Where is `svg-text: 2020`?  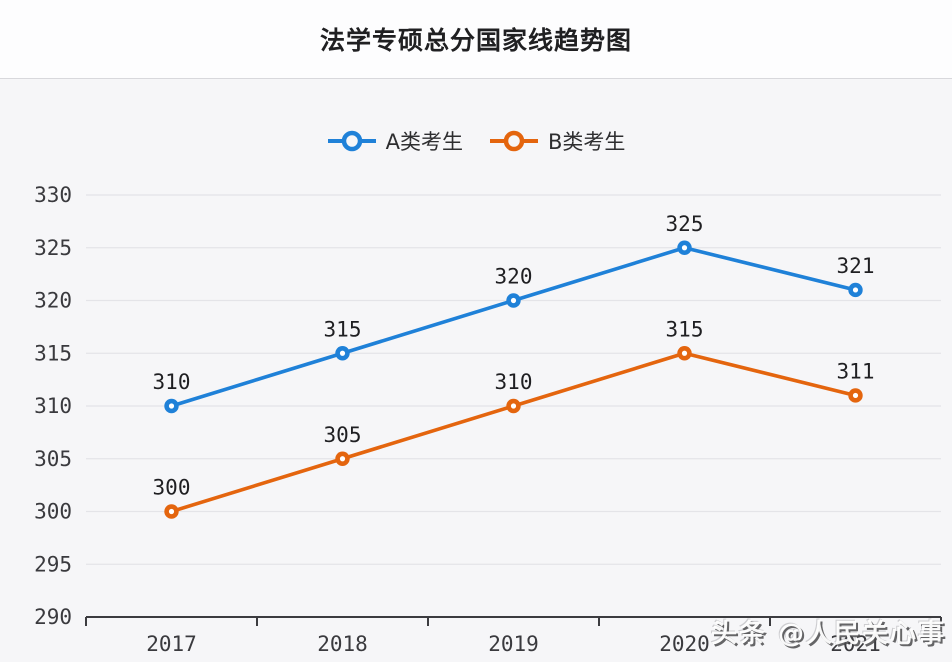
svg-text: 2020 is located at coordinates (684, 644).